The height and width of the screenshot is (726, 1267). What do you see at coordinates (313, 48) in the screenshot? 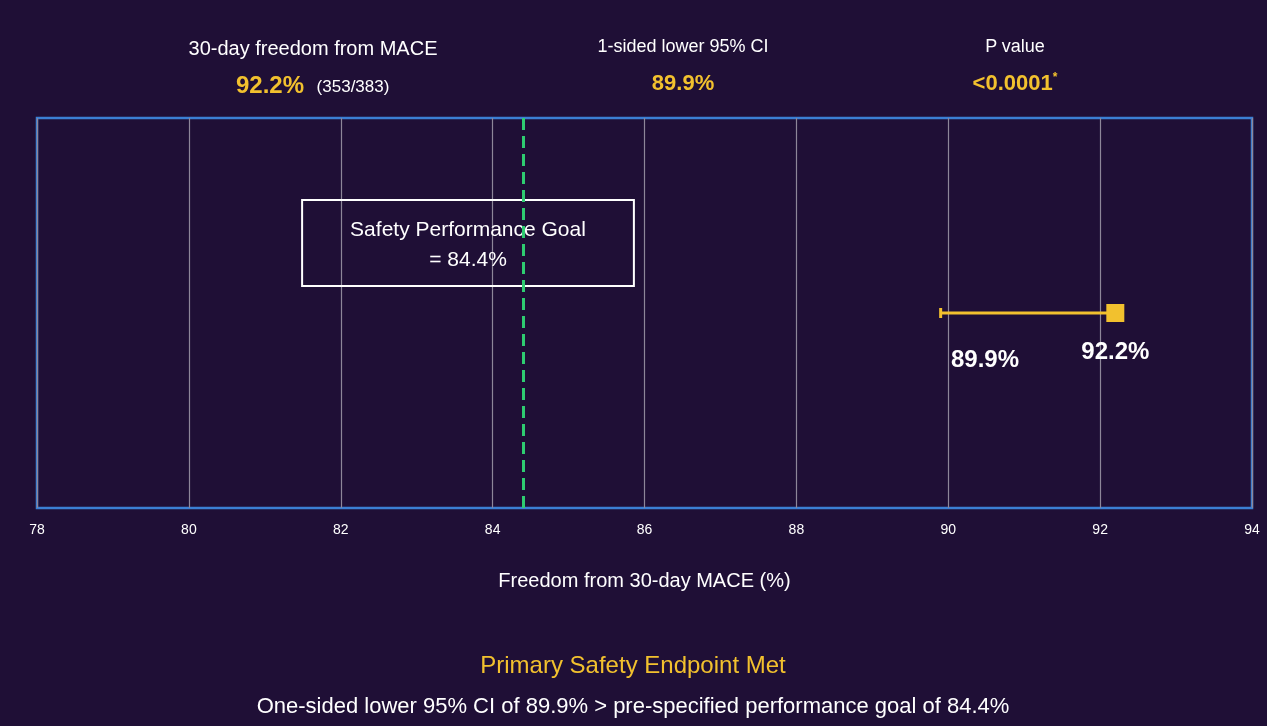
I see `text: 30-day freedom from MACE` at bounding box center [313, 48].